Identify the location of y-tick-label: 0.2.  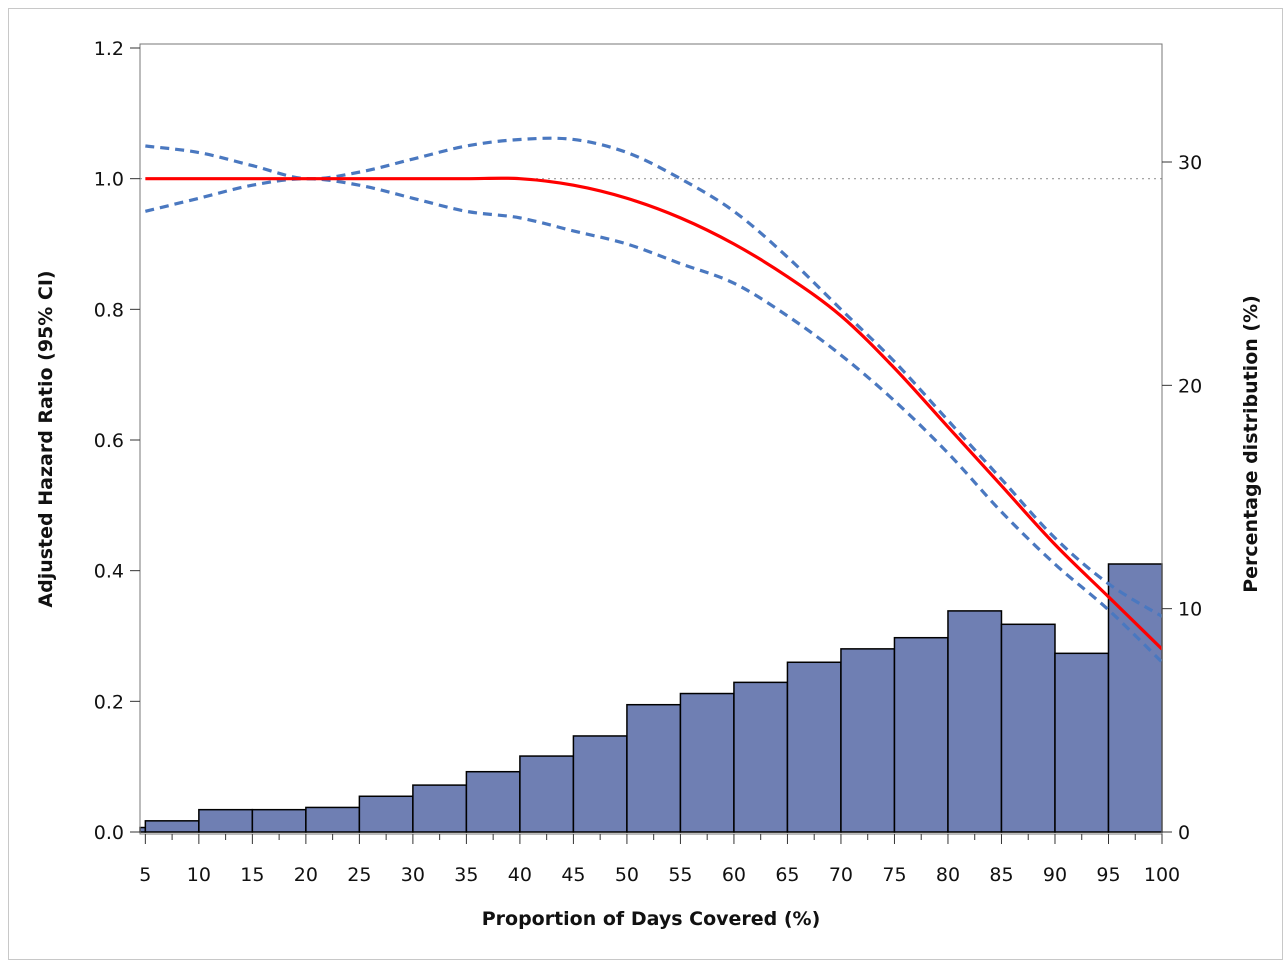
(109, 702).